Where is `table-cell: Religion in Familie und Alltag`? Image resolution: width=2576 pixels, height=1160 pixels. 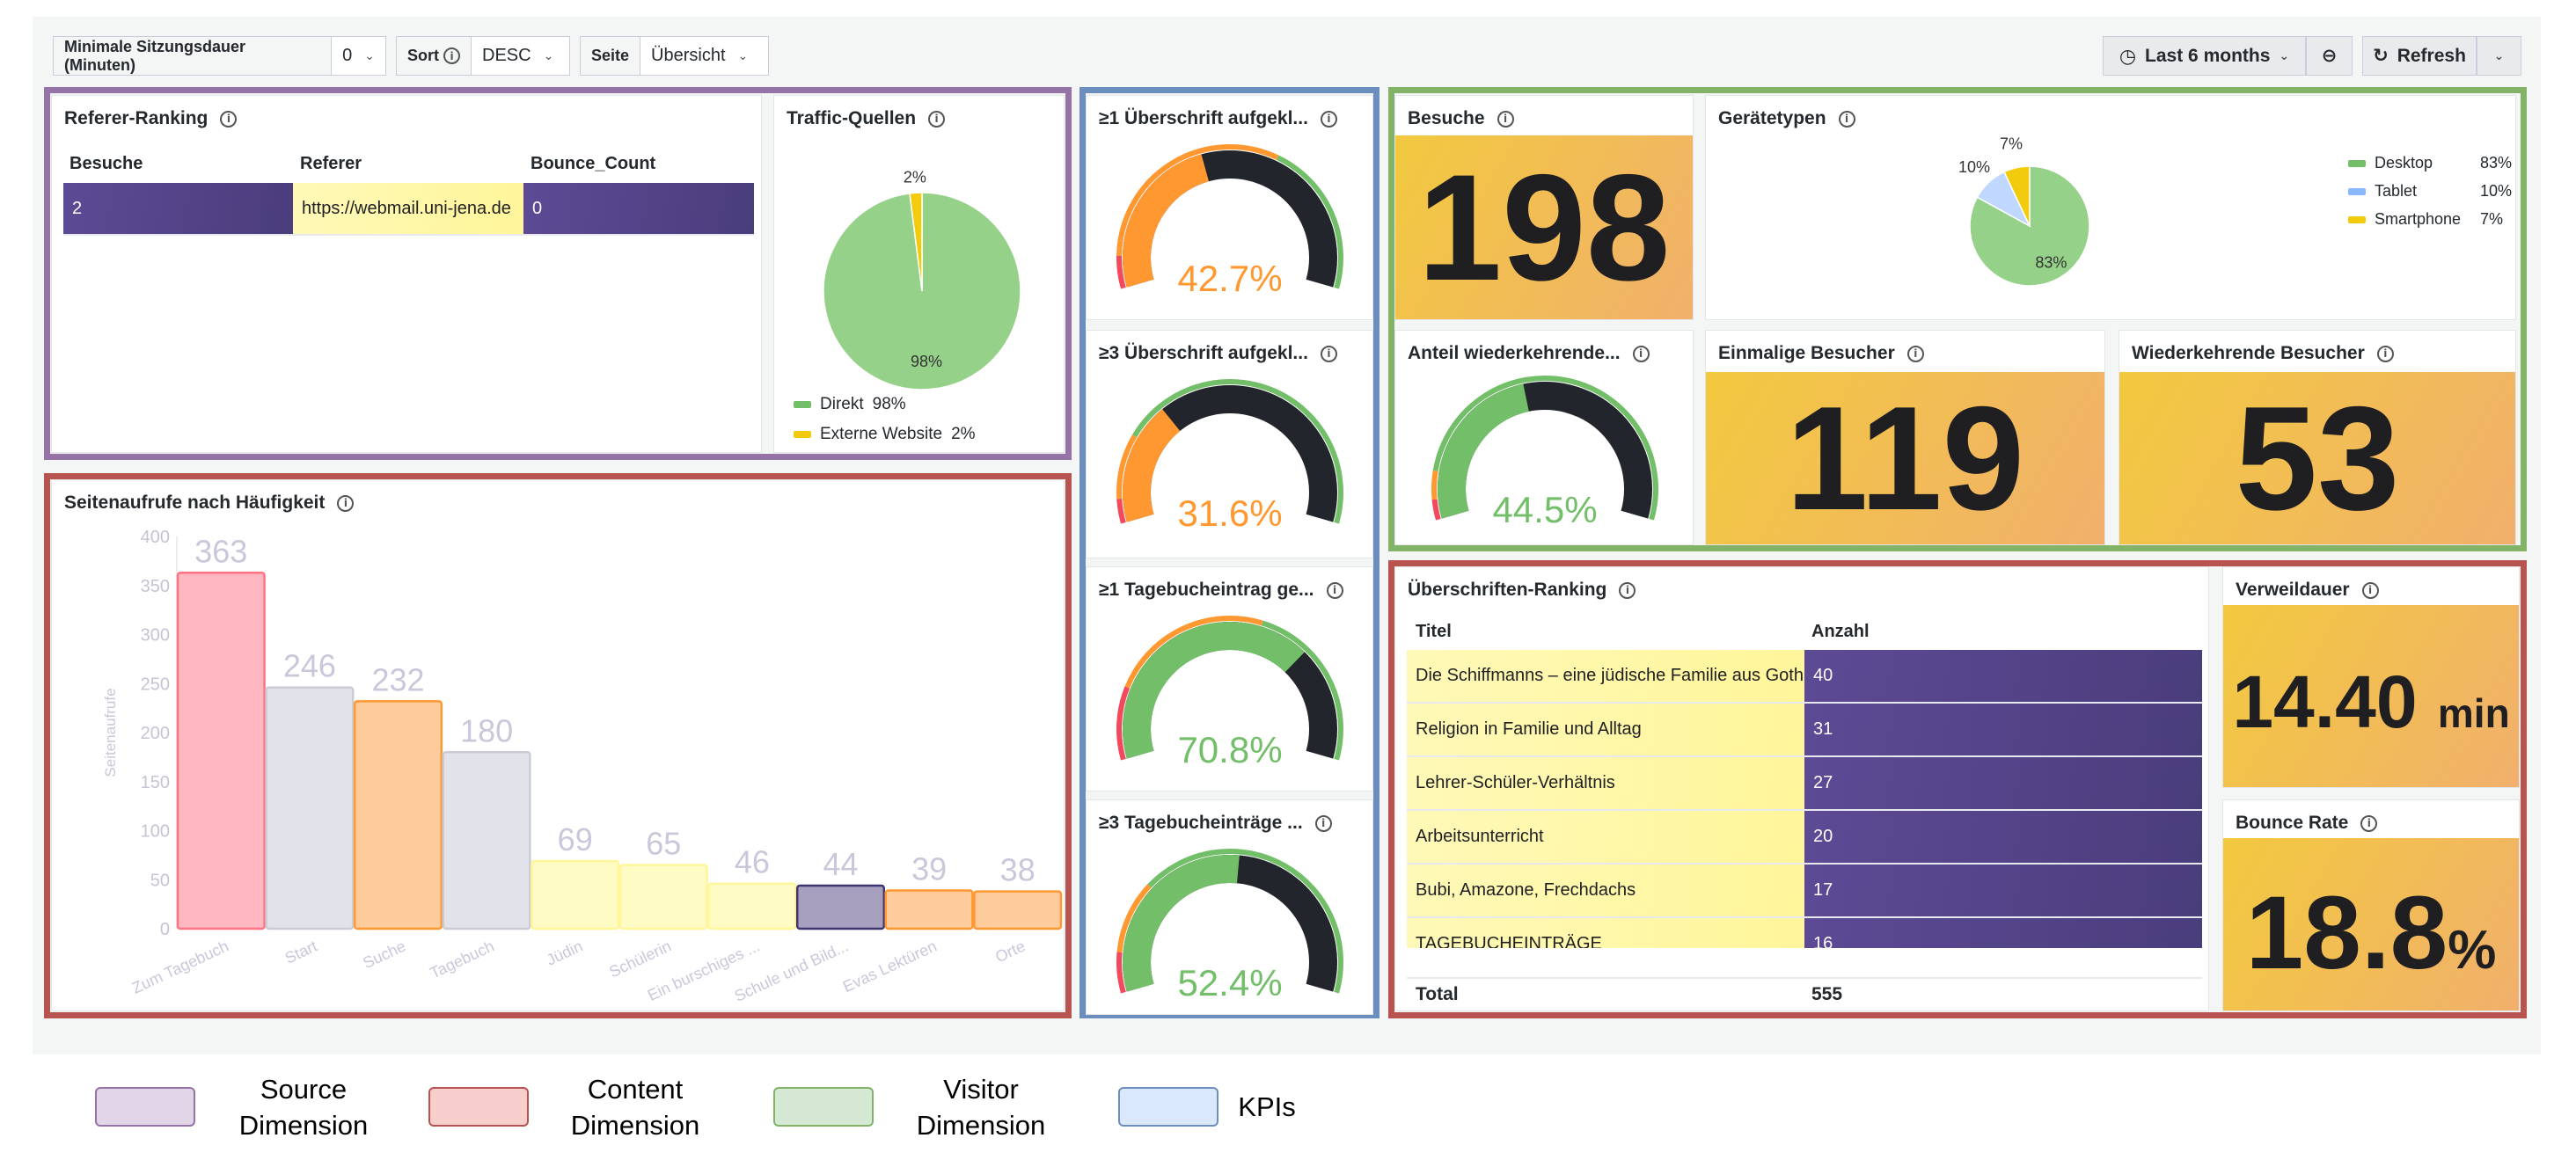
table-cell: Religion in Familie und Alltag is located at coordinates (1605, 731).